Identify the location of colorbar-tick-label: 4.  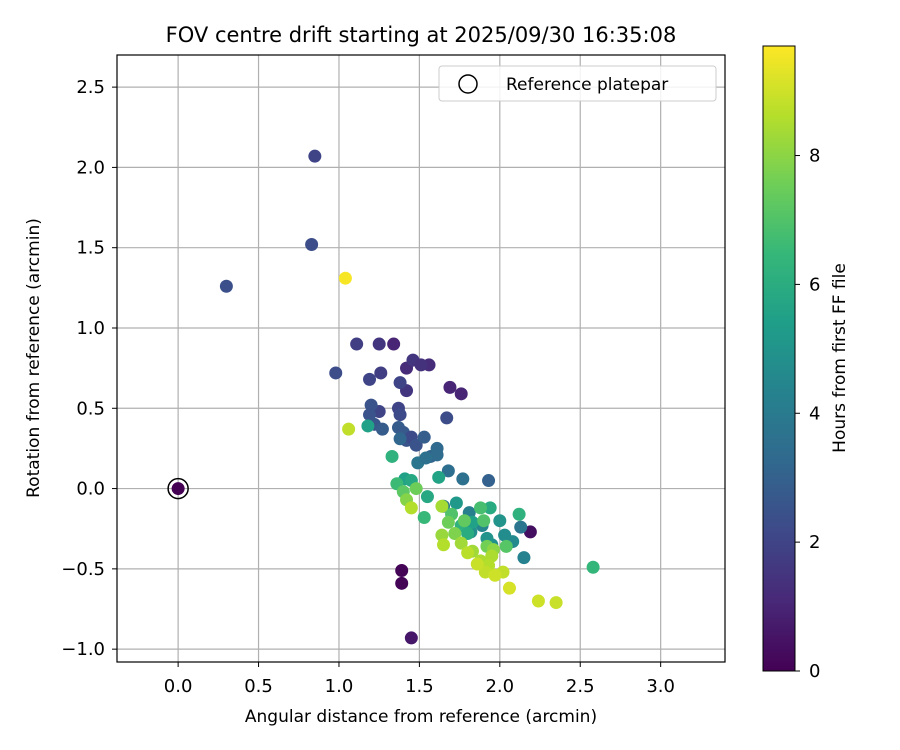
(814, 413).